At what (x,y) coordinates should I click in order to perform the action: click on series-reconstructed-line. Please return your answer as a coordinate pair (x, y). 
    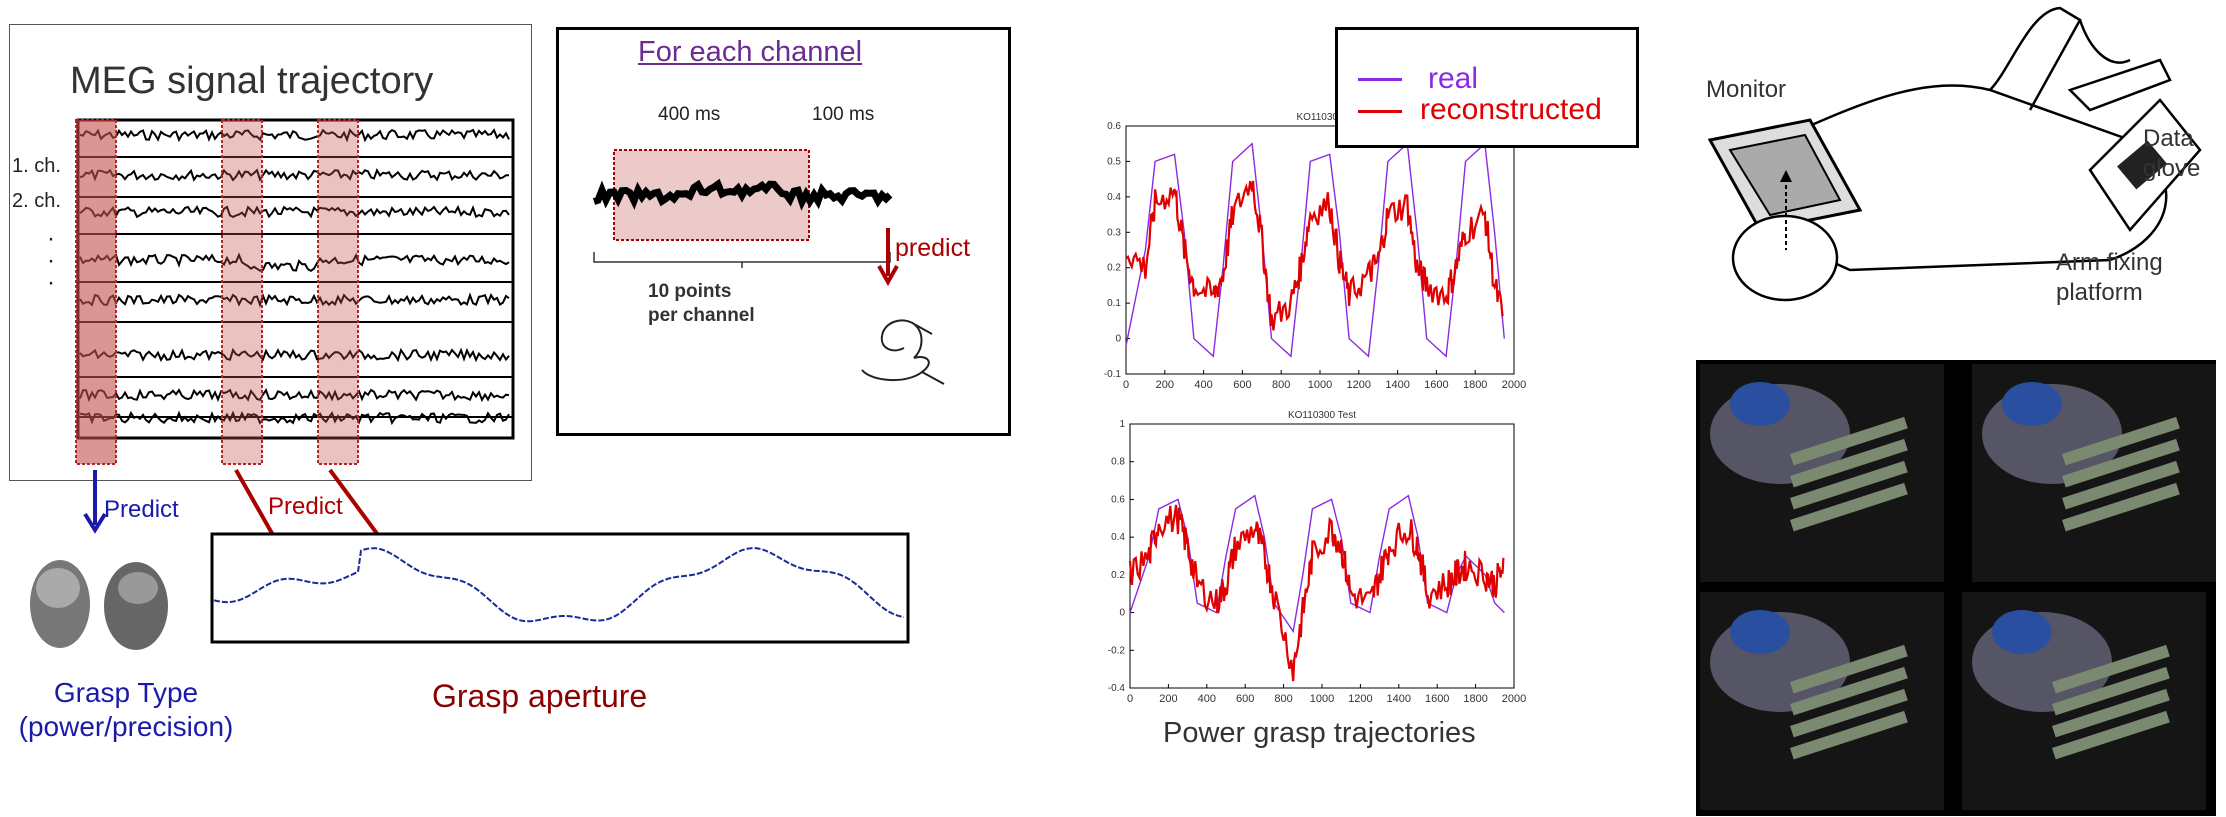
    Looking at the image, I should click on (1315, 255).